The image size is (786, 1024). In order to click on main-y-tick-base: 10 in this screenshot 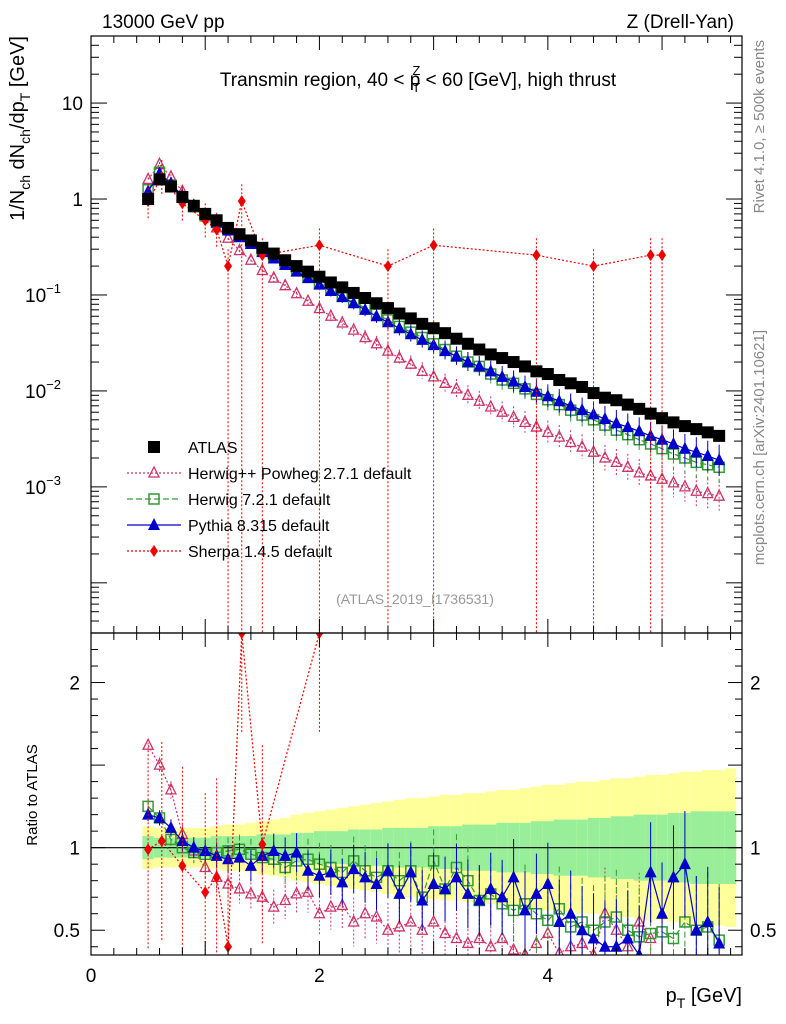, I will do `click(72, 104)`.